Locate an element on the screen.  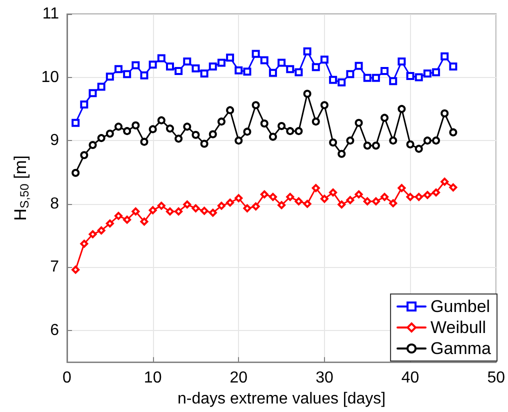
x-tick-label: 10 is located at coordinates (153, 378).